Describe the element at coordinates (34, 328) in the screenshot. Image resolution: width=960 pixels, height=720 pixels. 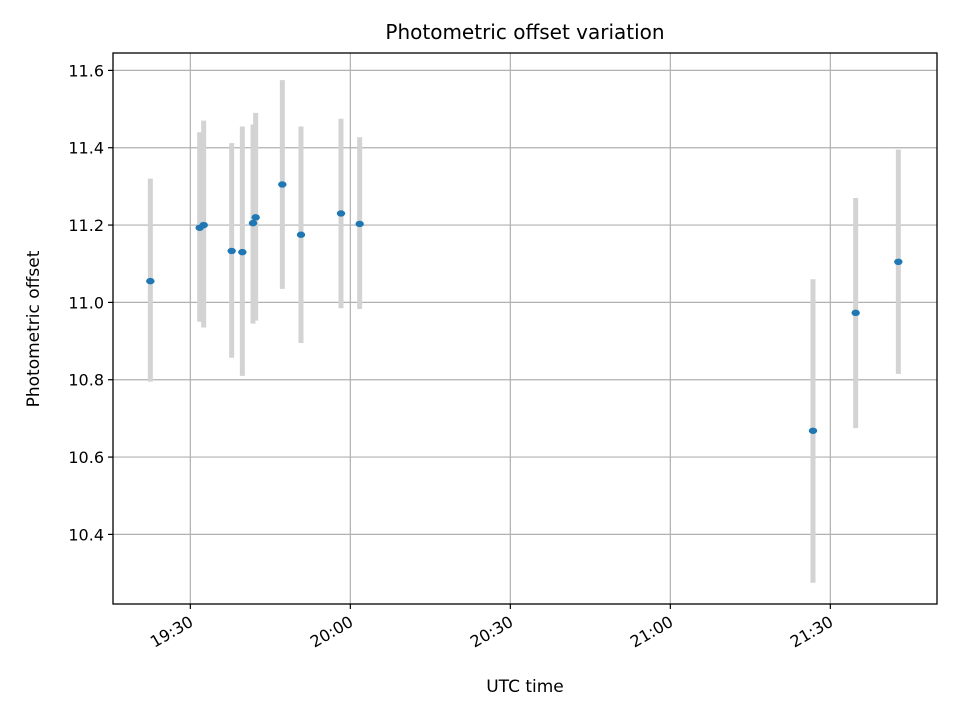
I see `y-axis-label: Photometric offset` at that location.